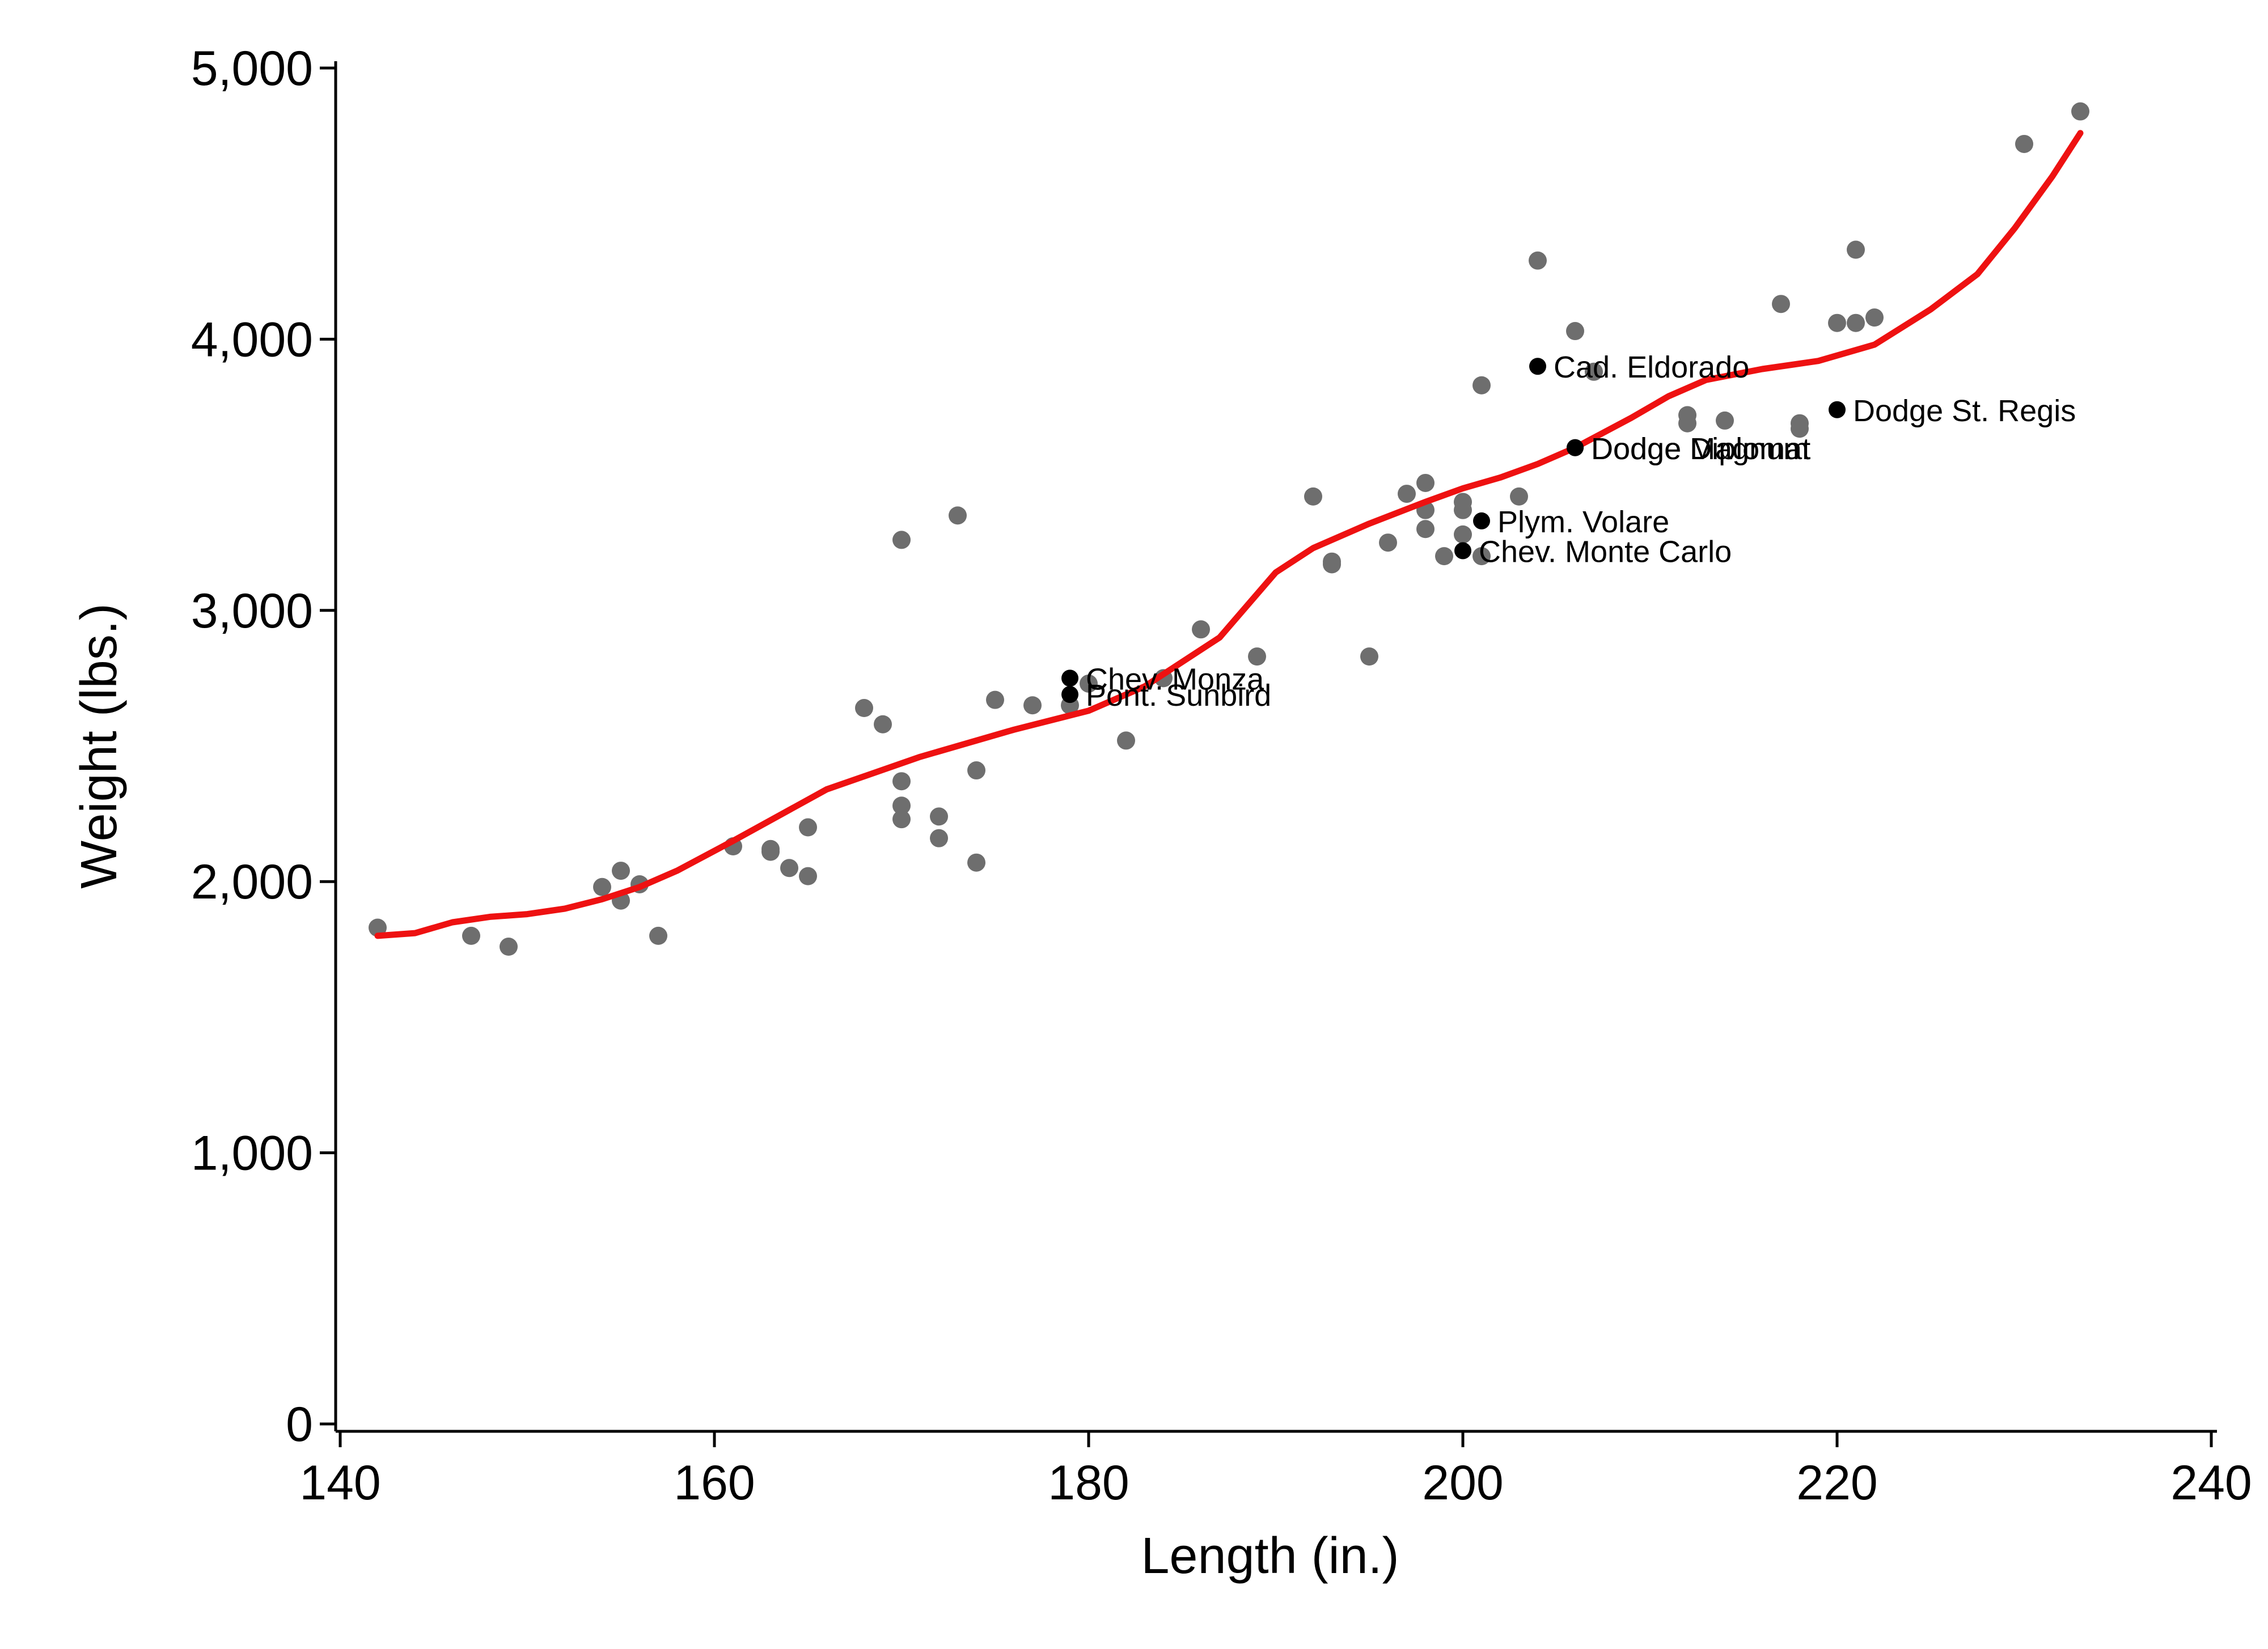 Image resolution: width=2268 pixels, height=1649 pixels. I want to click on point-label: Dodge Diplomat, so click(1700, 449).